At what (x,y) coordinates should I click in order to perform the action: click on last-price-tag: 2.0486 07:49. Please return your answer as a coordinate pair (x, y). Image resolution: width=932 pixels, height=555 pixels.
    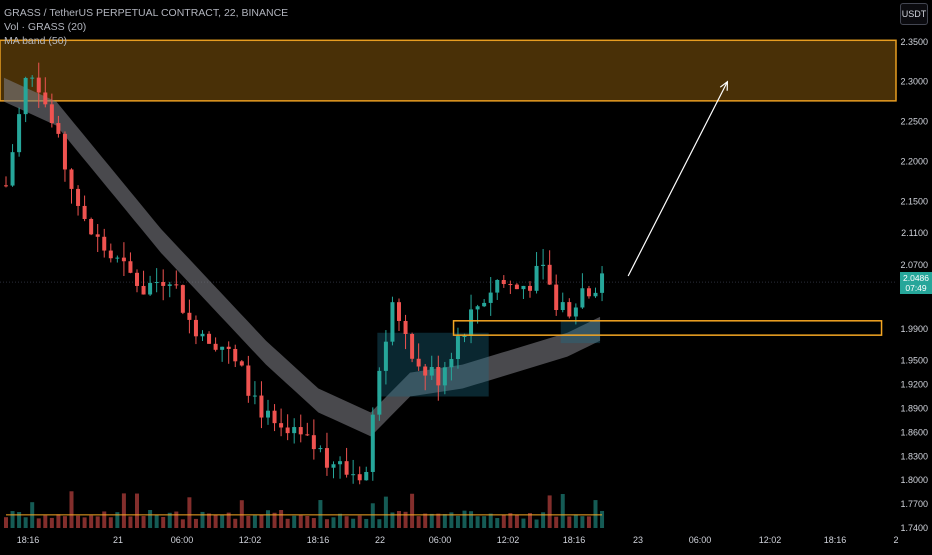
    Looking at the image, I should click on (916, 283).